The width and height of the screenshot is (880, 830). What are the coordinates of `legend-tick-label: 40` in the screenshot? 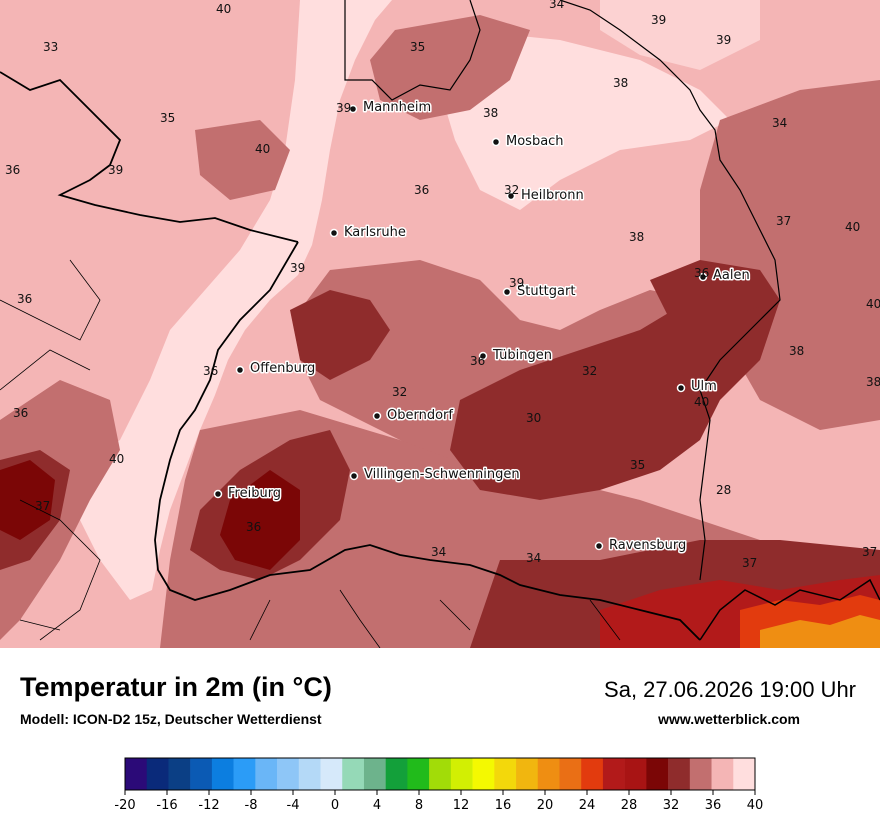 It's located at (755, 805).